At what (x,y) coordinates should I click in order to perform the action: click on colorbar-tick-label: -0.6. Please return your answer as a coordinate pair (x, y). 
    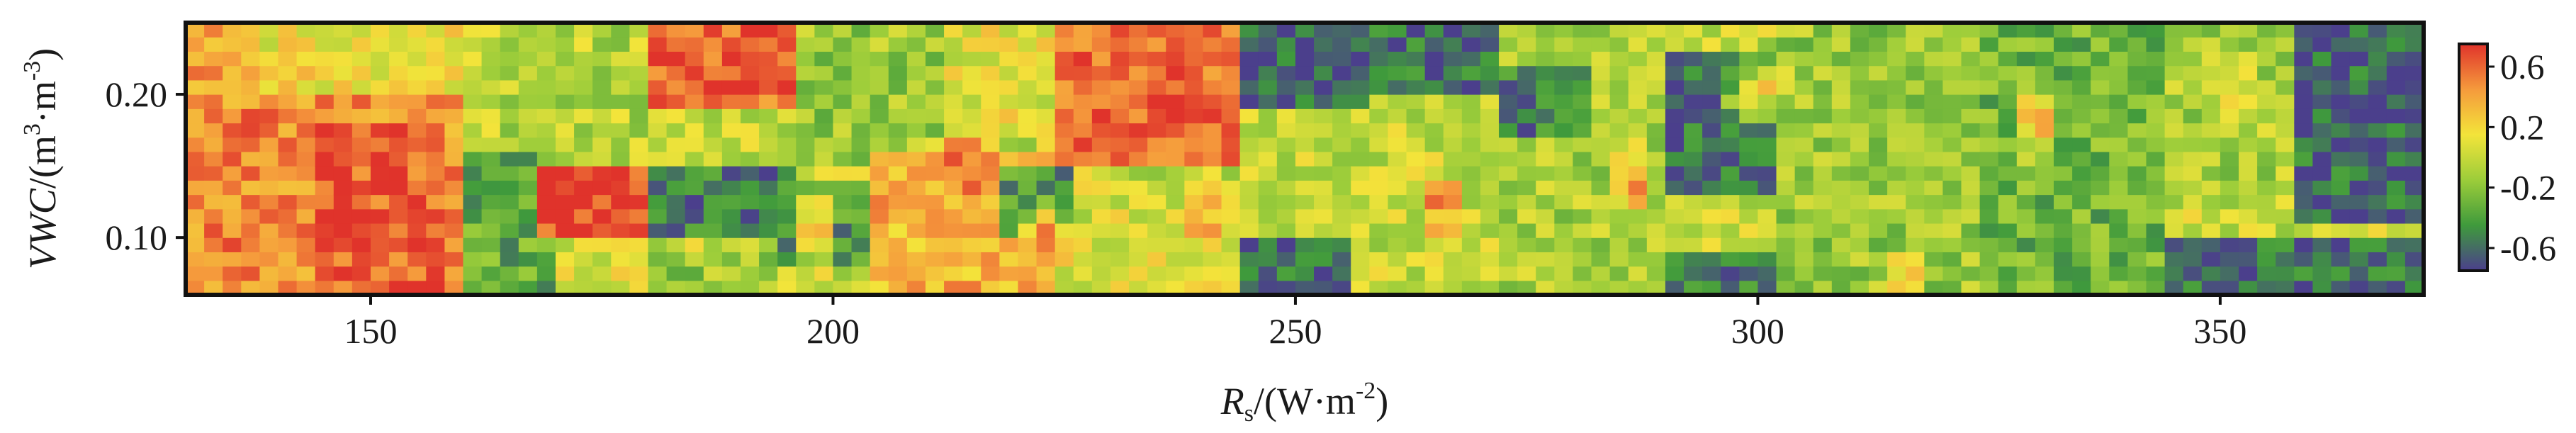
    Looking at the image, I should click on (2528, 248).